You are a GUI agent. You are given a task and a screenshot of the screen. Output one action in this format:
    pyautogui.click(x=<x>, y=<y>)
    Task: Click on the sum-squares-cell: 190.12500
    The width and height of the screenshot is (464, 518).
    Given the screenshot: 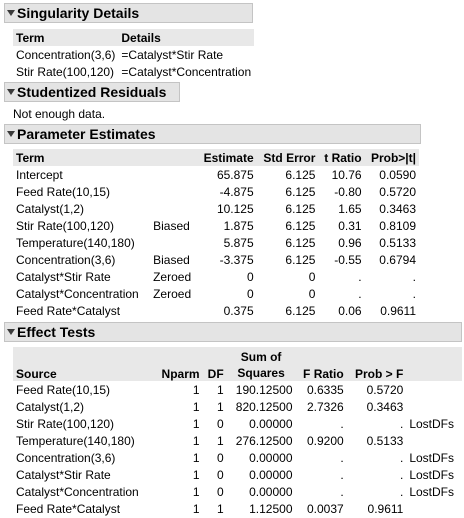 What is the action you would take?
    pyautogui.click(x=264, y=389)
    